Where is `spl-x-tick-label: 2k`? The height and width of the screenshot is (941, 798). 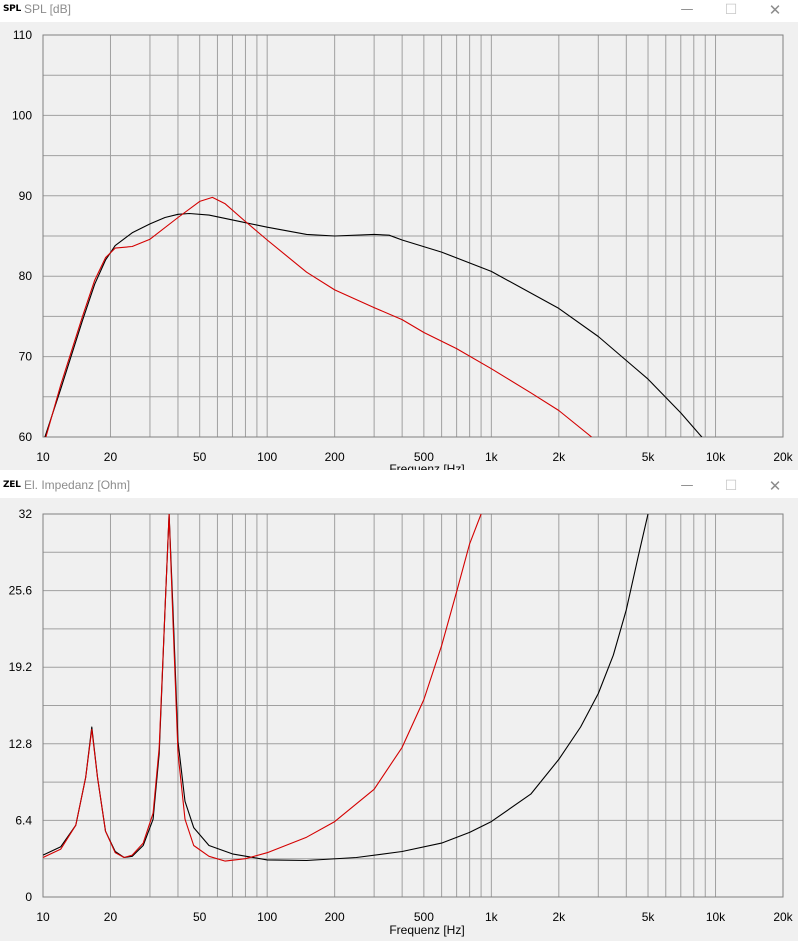
spl-x-tick-label: 2k is located at coordinates (559, 457).